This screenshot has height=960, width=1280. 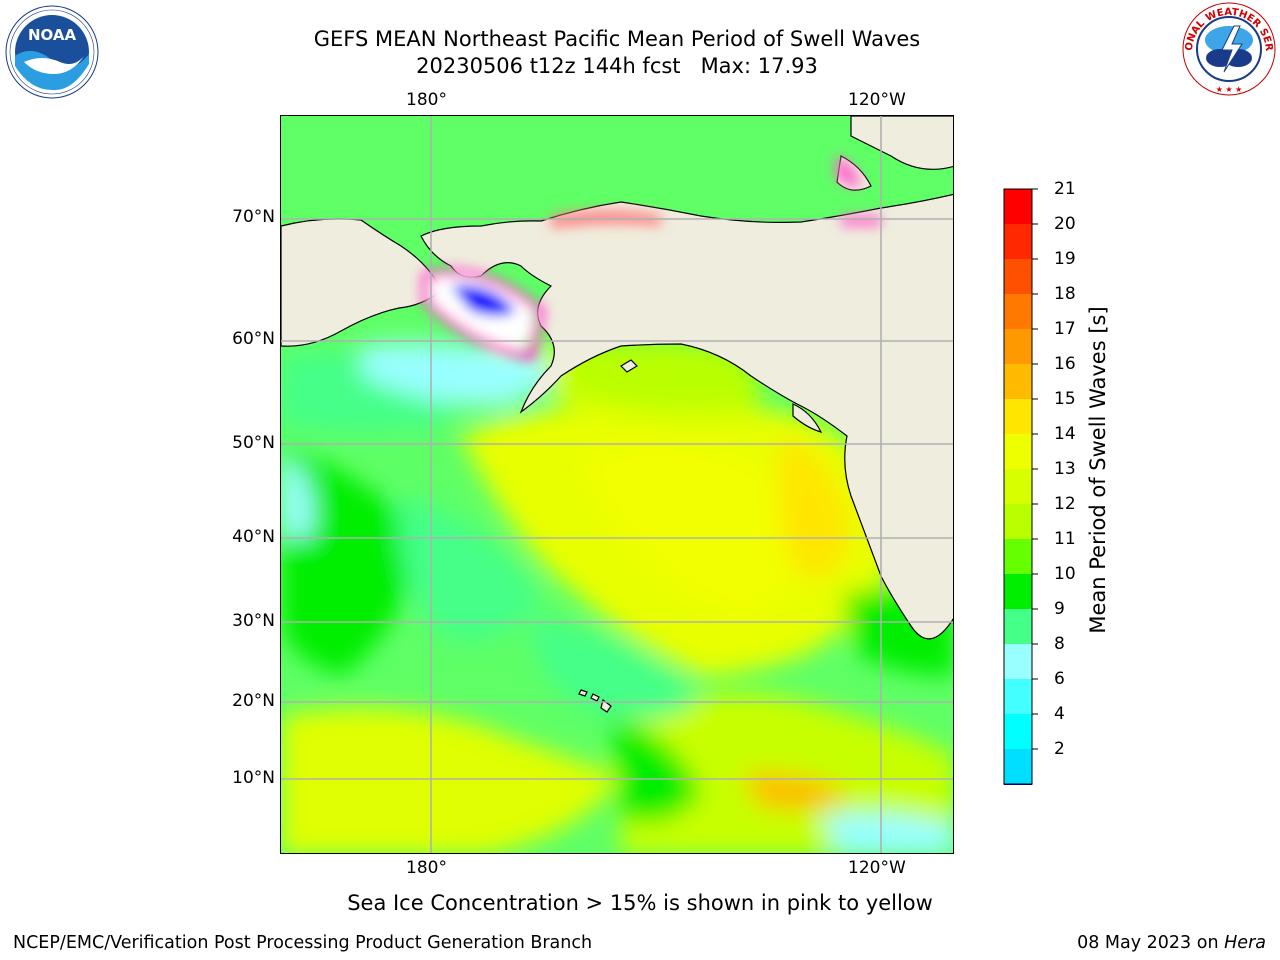 What do you see at coordinates (1059, 714) in the screenshot?
I see `colorbar-tick-label: 4` at bounding box center [1059, 714].